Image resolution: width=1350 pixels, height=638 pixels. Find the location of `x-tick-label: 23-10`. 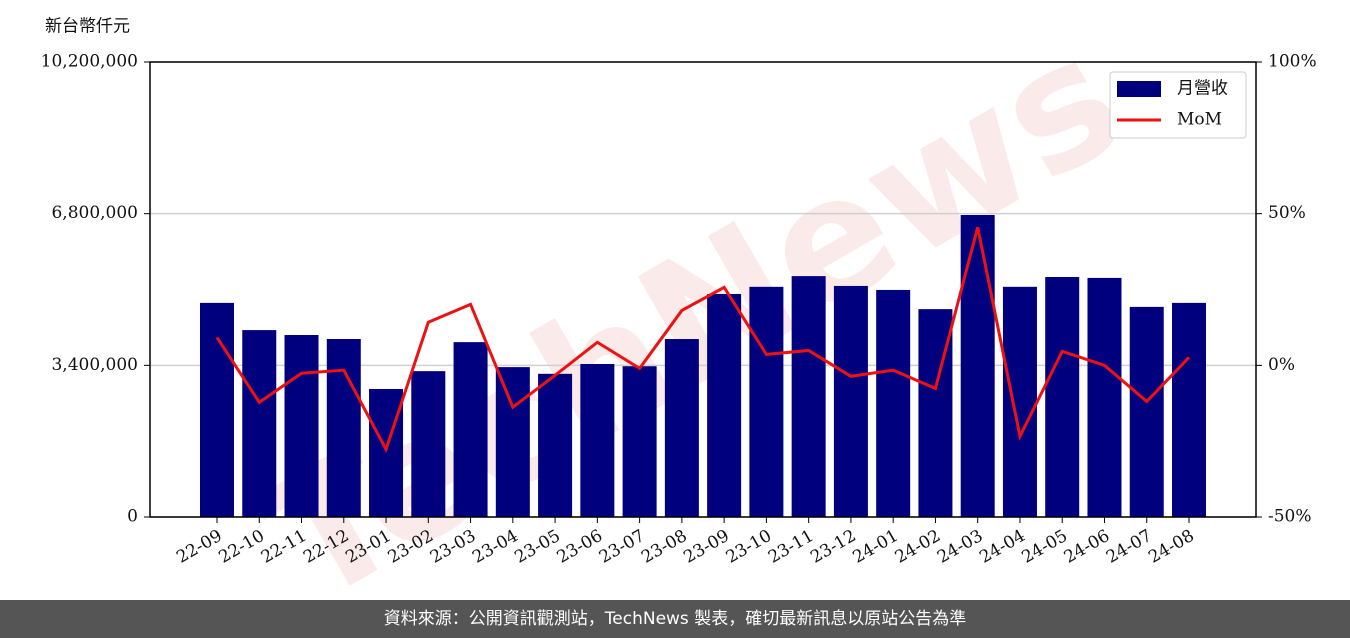

x-tick-label: 23-10 is located at coordinates (749, 547).